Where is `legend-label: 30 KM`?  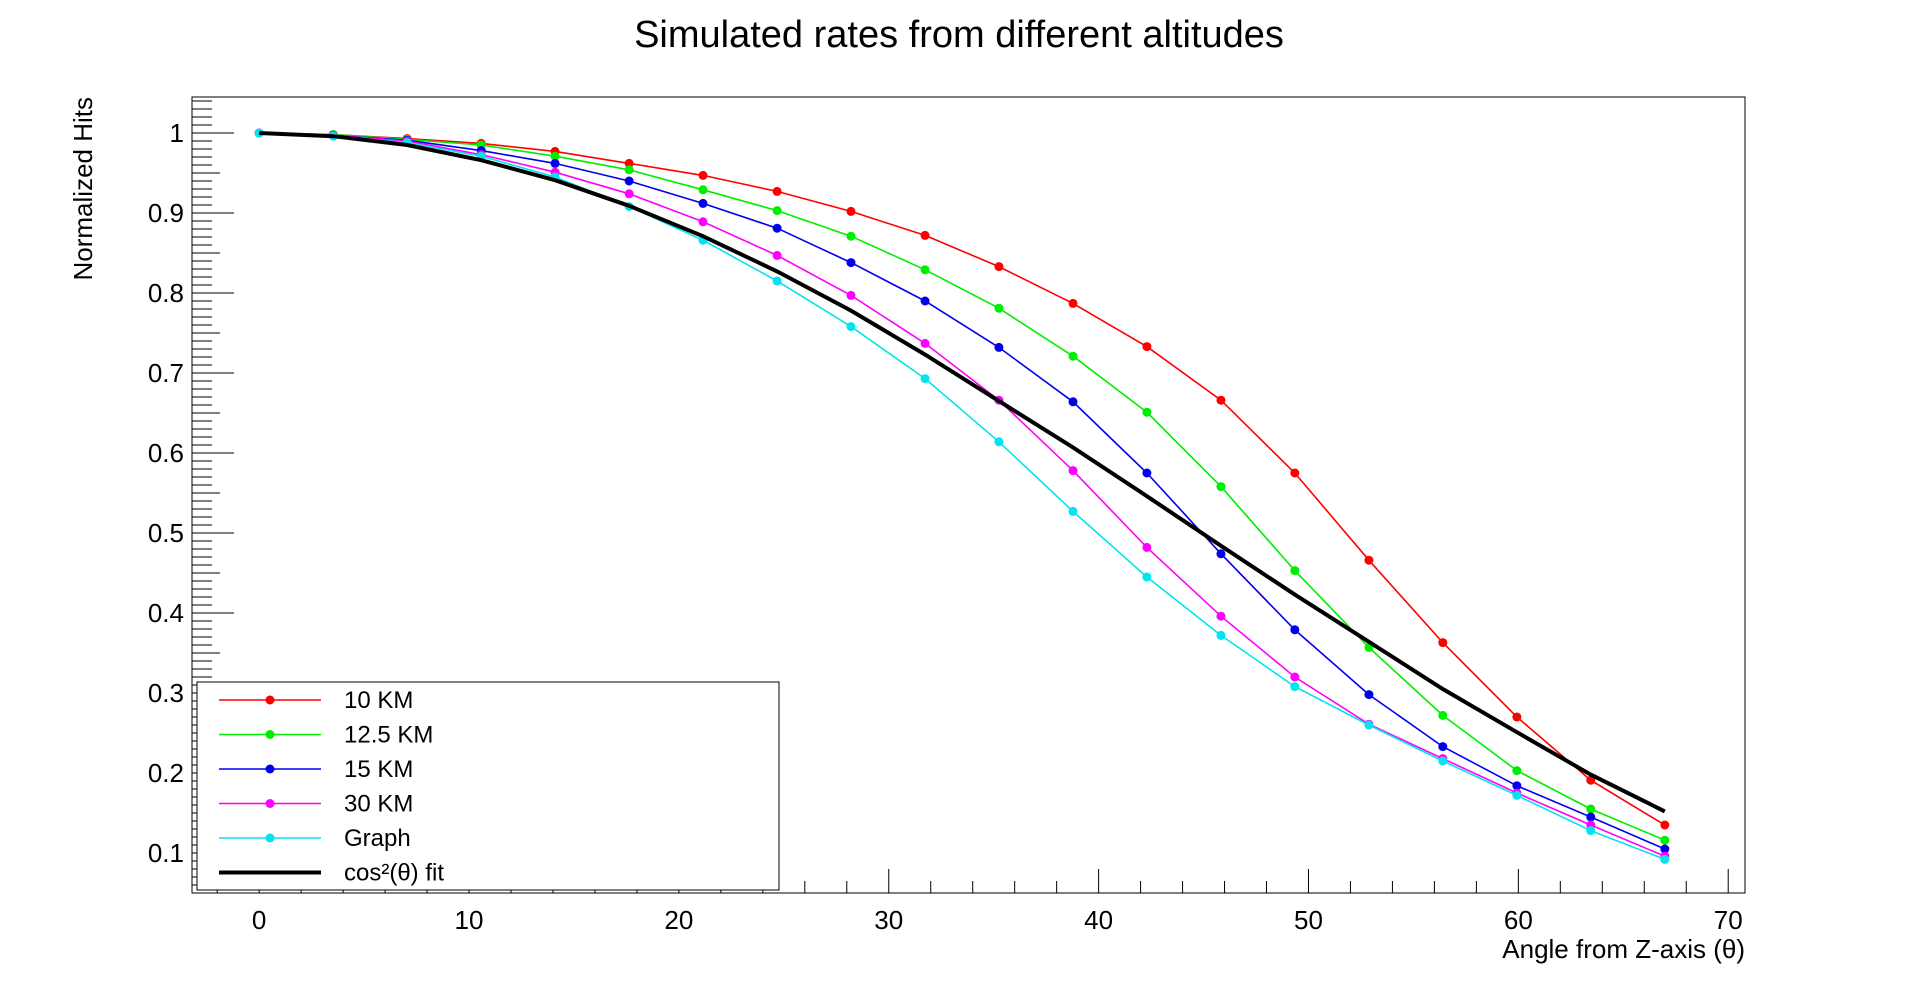 legend-label: 30 KM is located at coordinates (378, 804).